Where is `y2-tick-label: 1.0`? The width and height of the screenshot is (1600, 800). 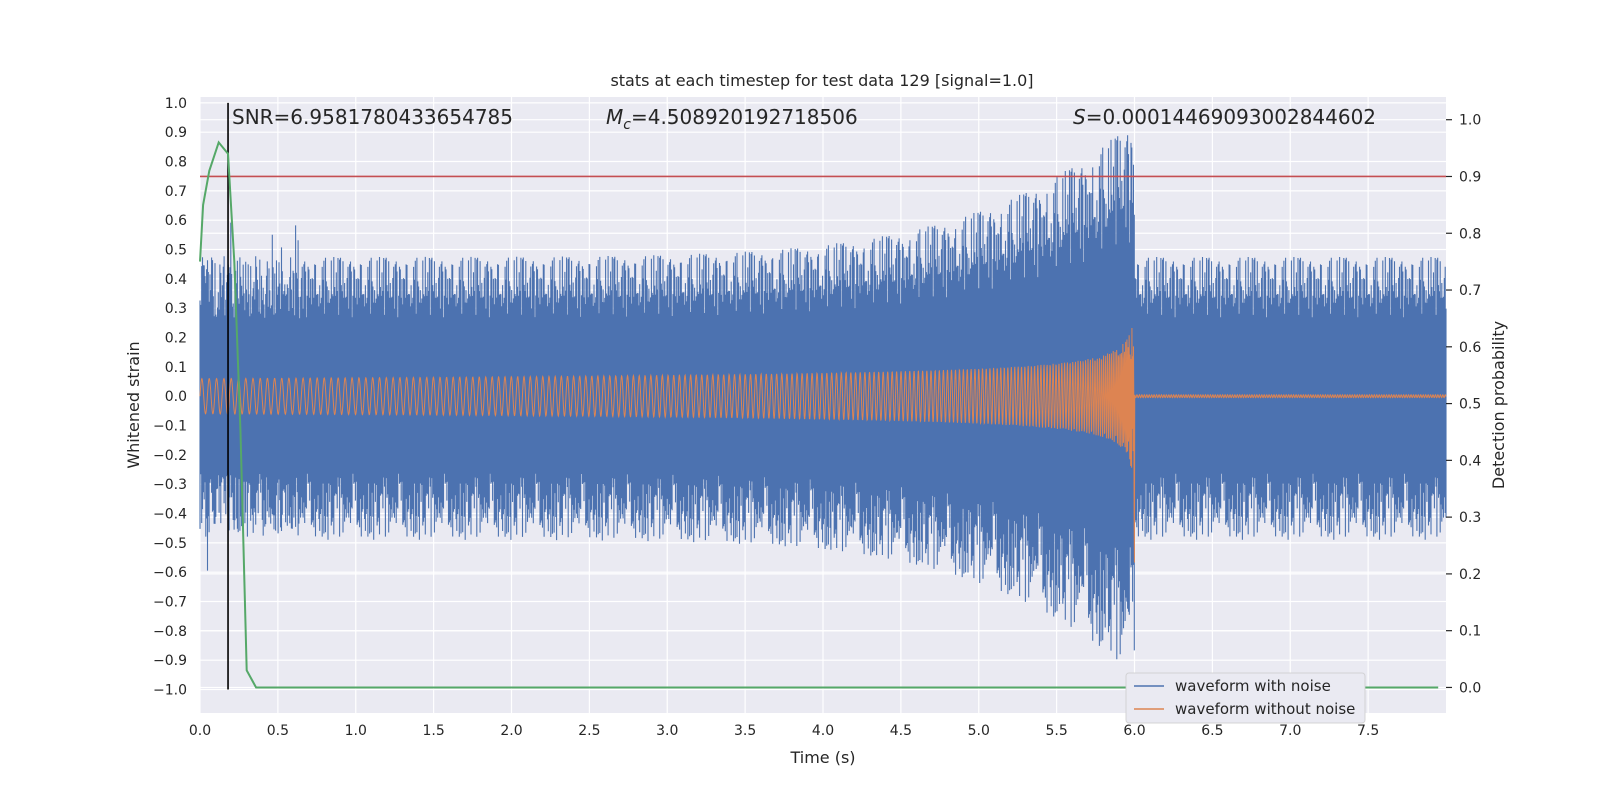
y2-tick-label: 1.0 is located at coordinates (1470, 121).